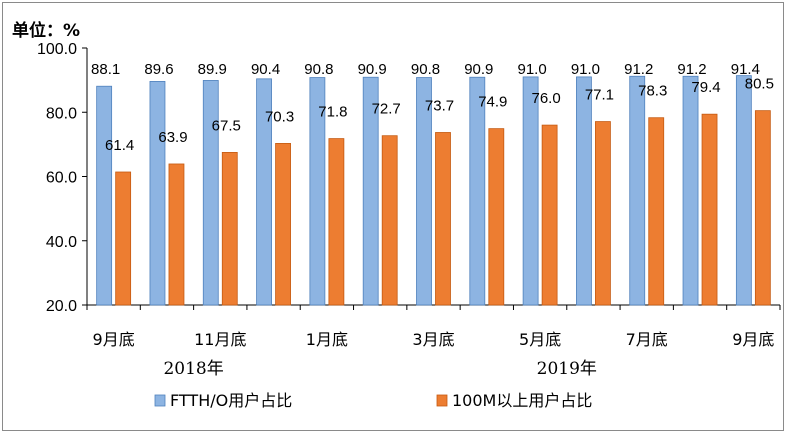 The height and width of the screenshot is (435, 788). Describe the element at coordinates (57, 49) in the screenshot. I see `y-tick-label: 100.0` at that location.